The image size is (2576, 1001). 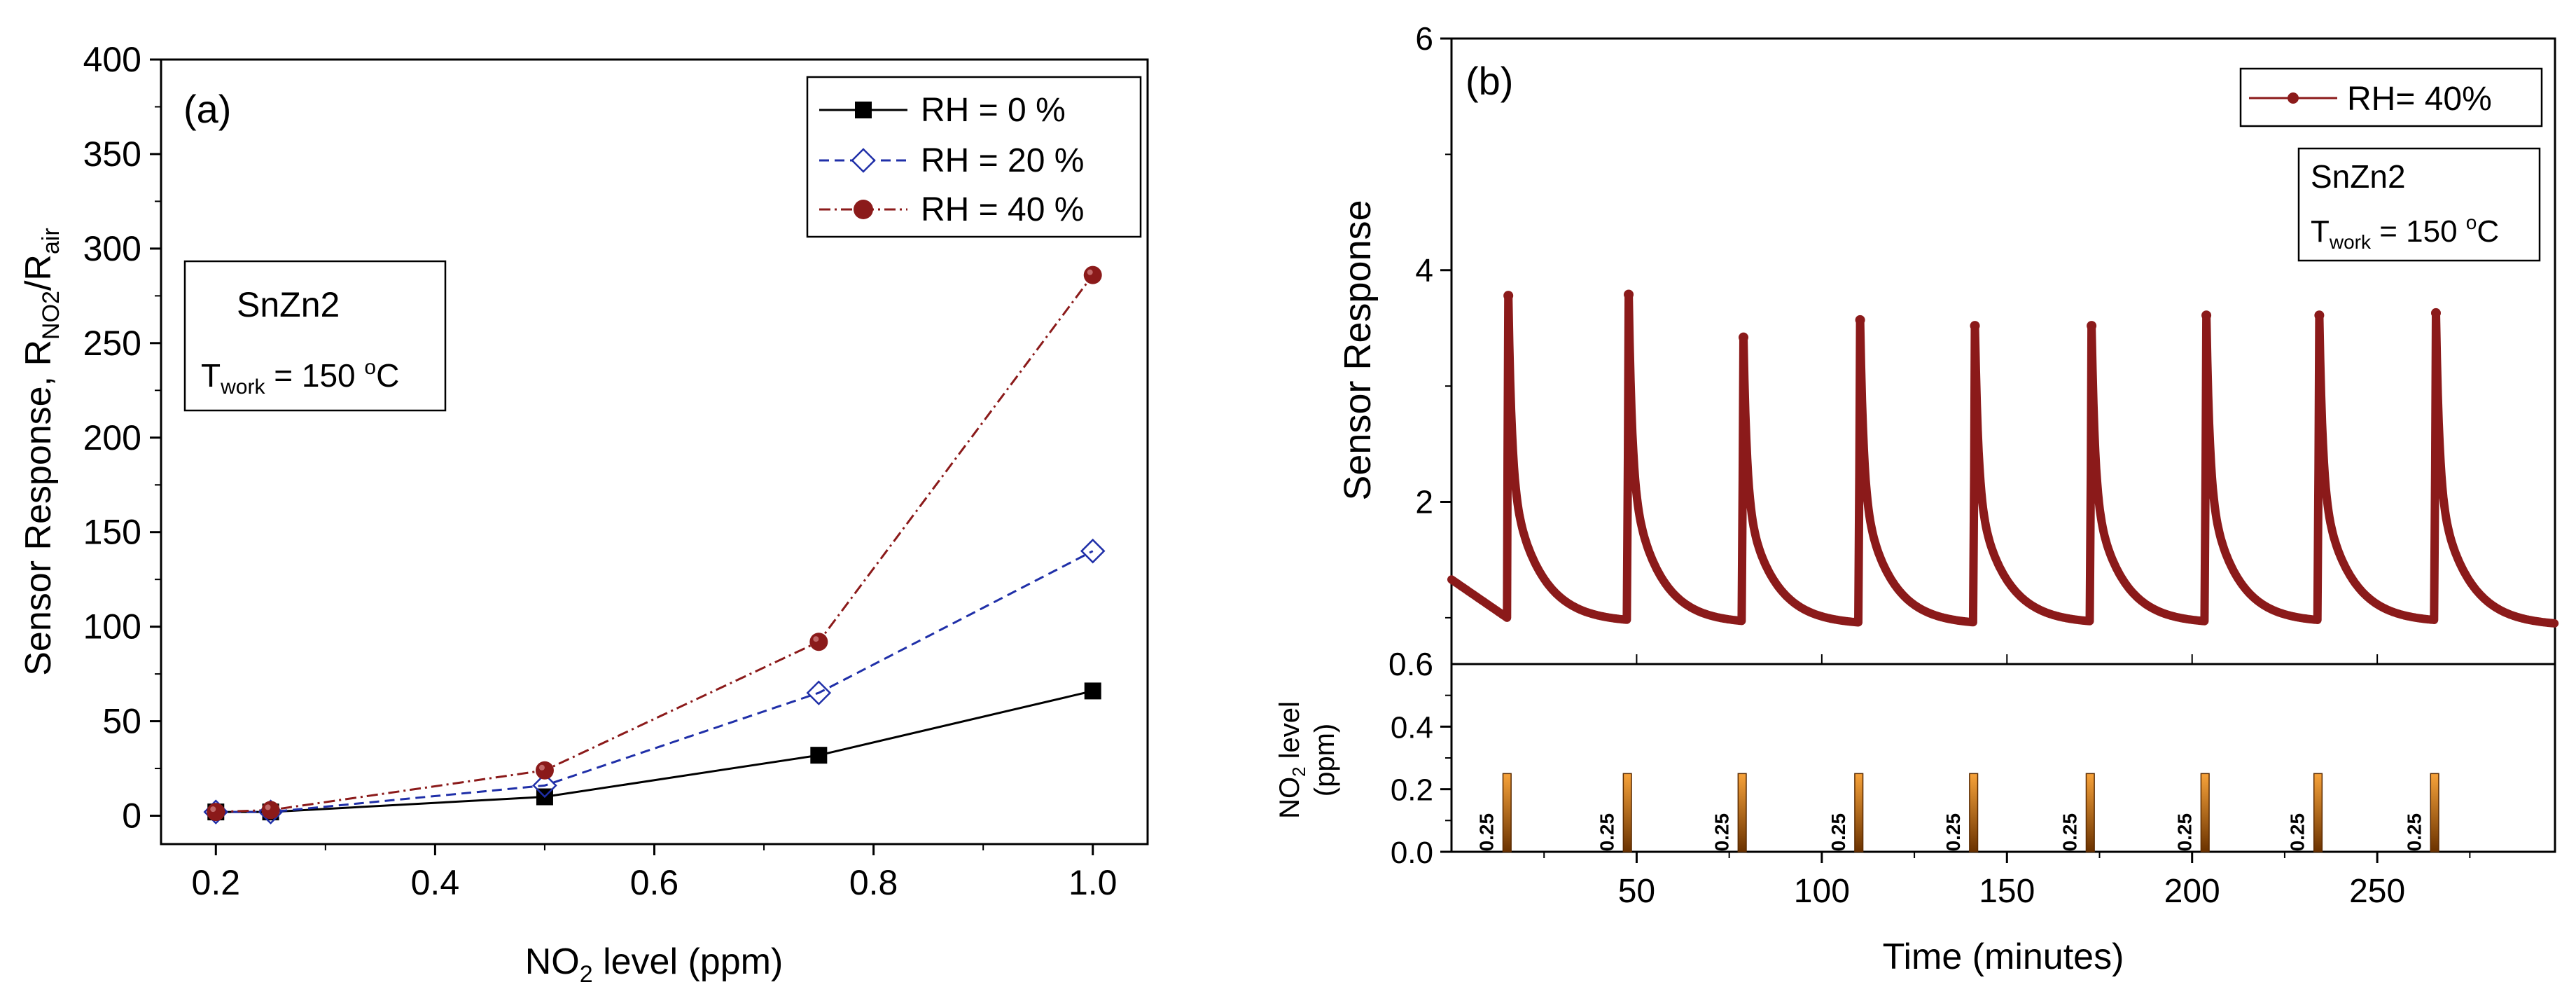 What do you see at coordinates (435, 882) in the screenshot?
I see `panel-a-x-tick-label: 0.4` at bounding box center [435, 882].